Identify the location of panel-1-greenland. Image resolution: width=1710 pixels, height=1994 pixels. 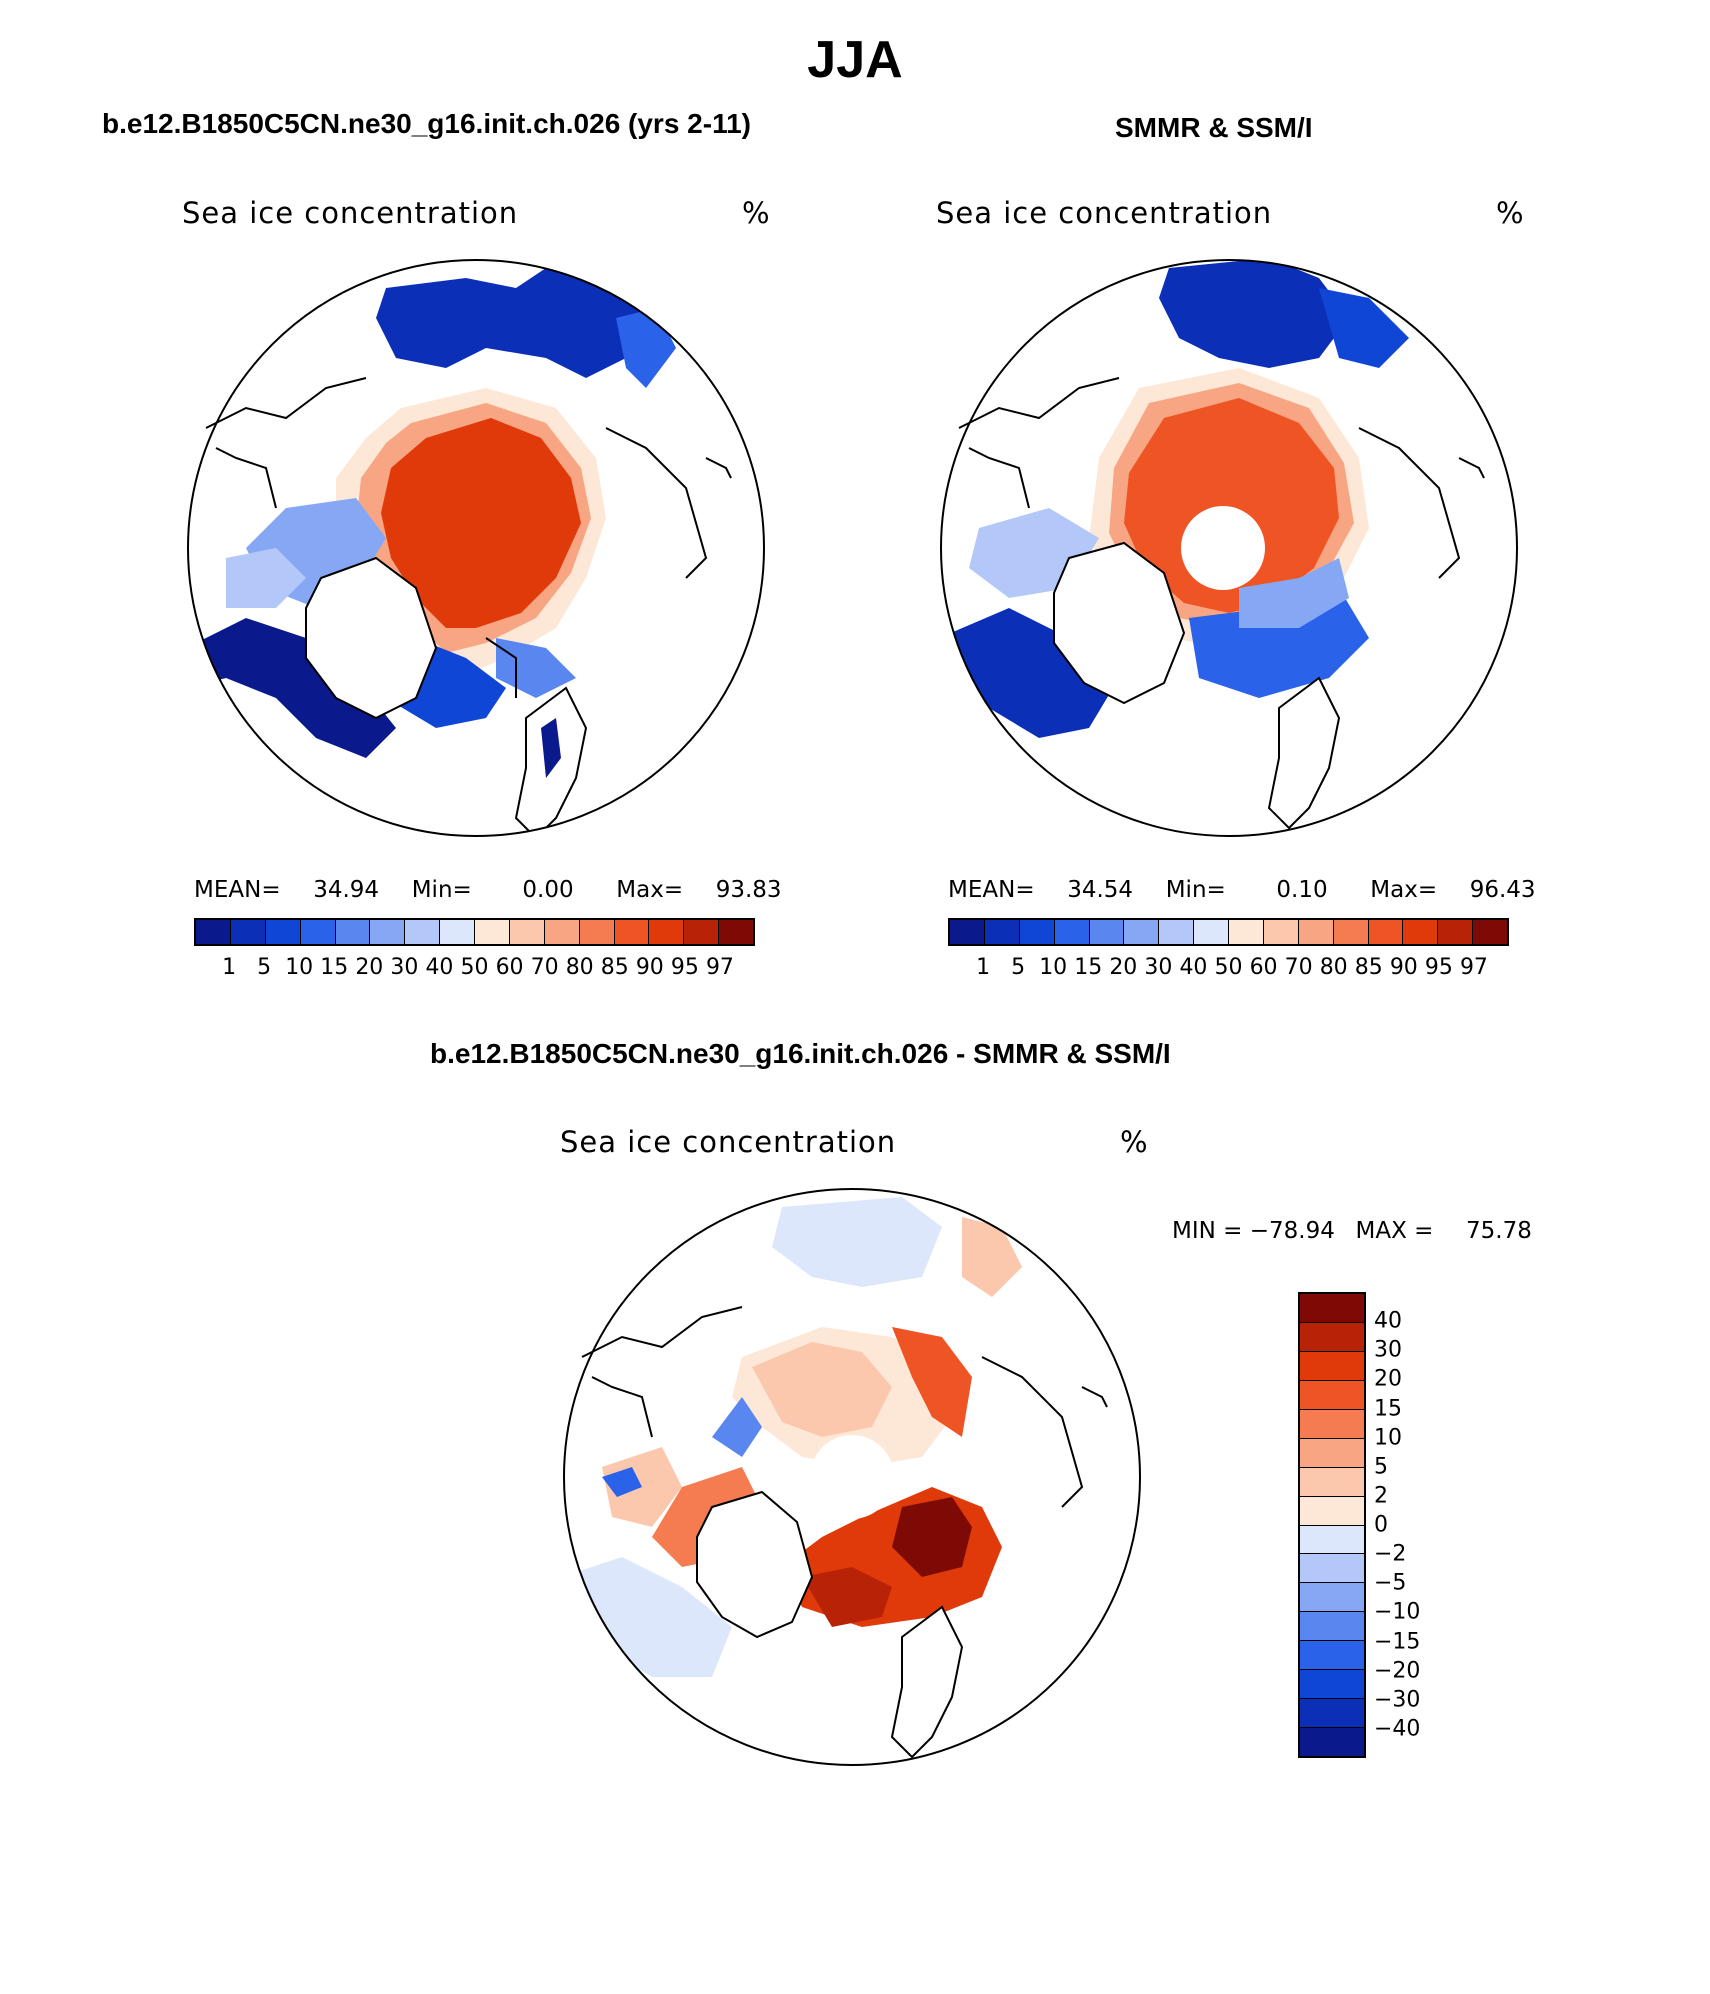
(371, 638).